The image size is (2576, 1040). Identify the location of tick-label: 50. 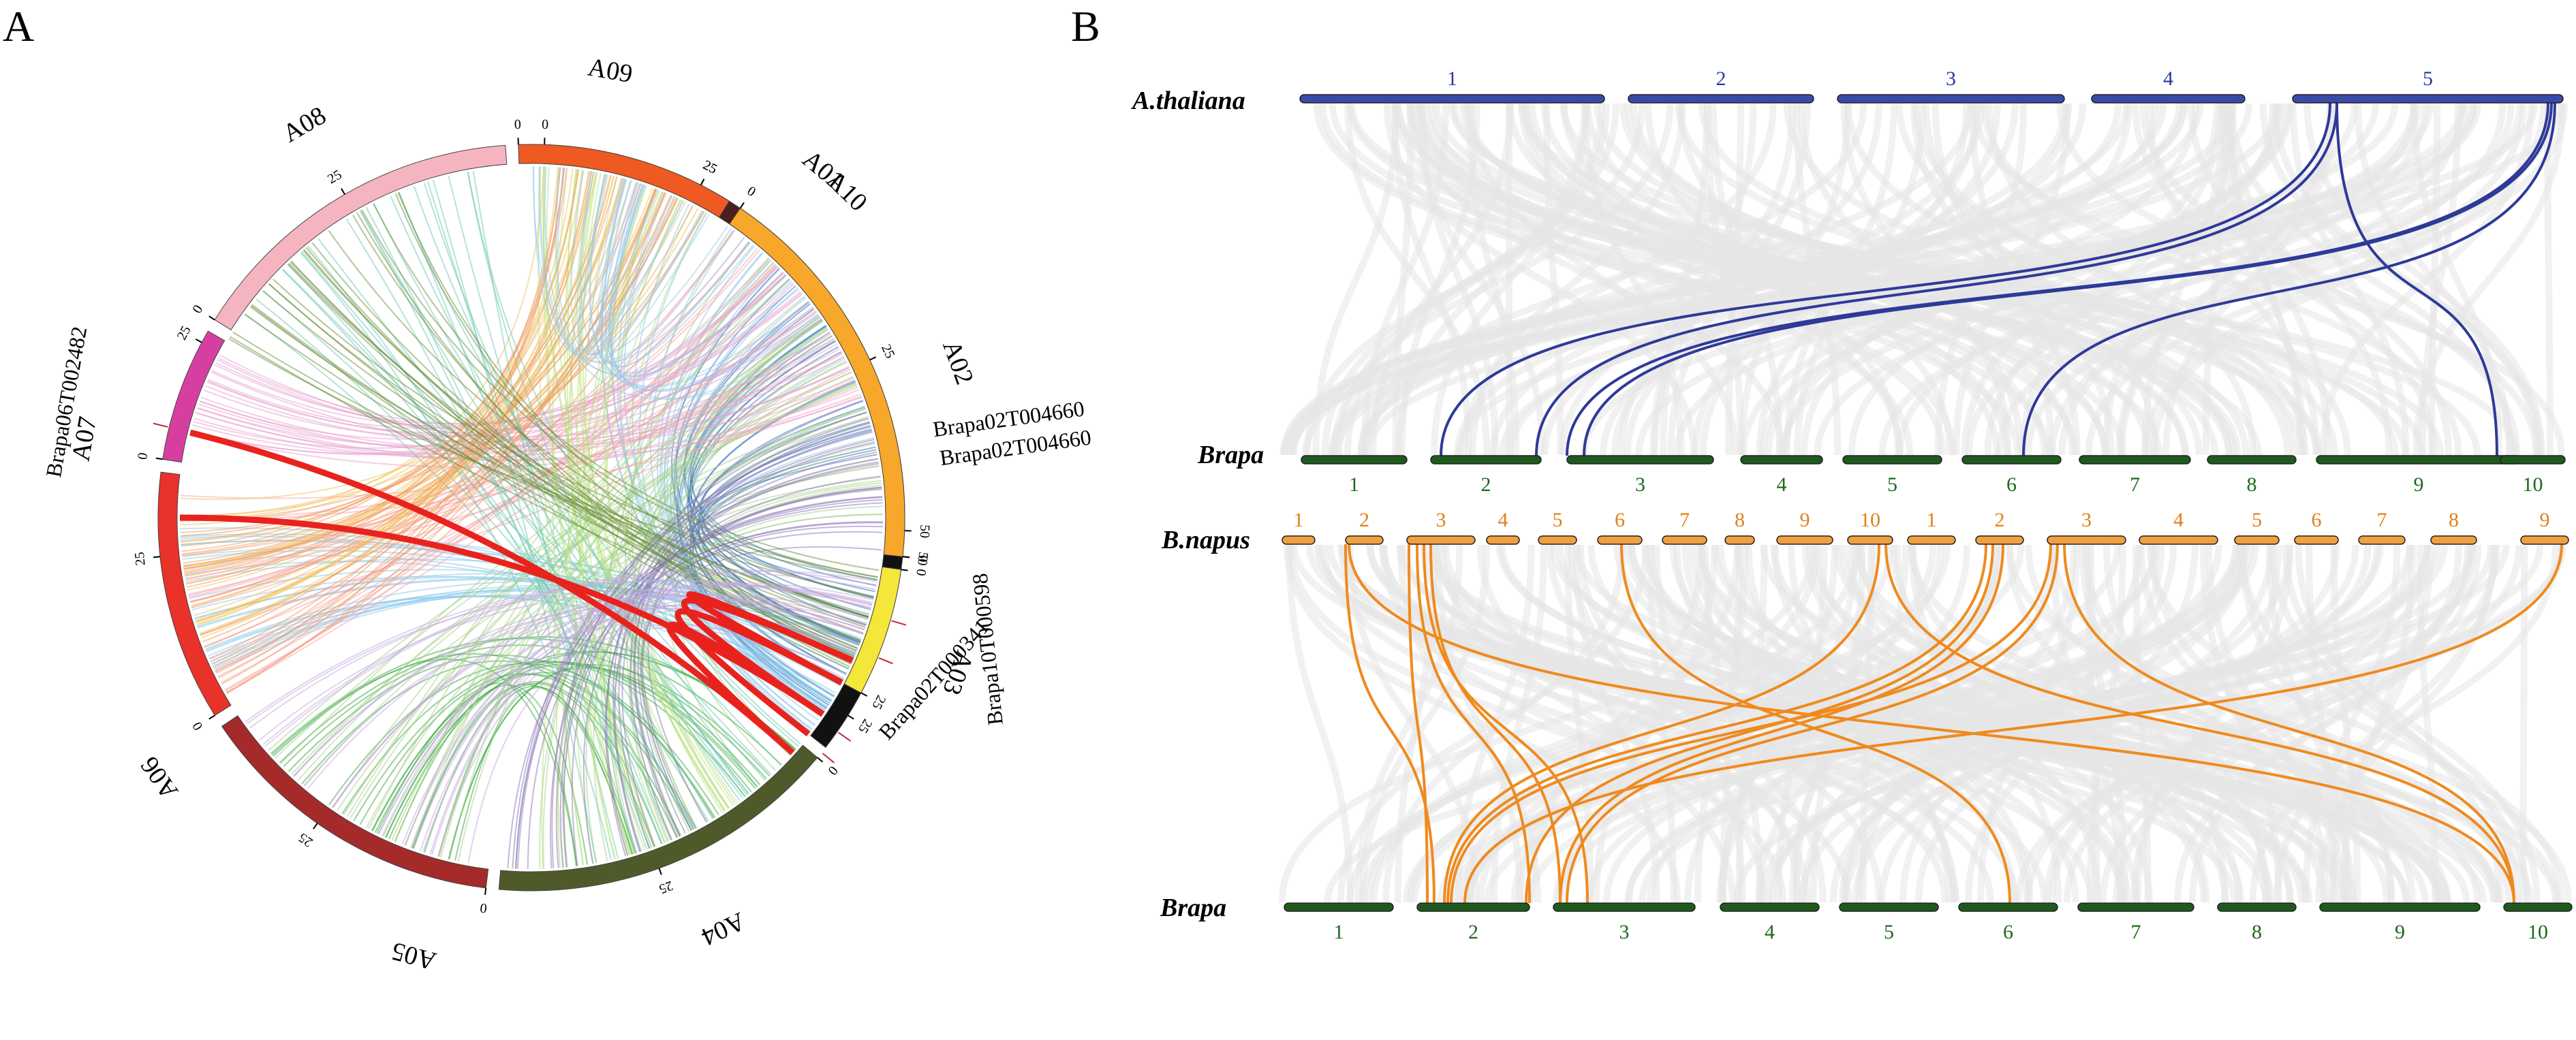
(922, 558).